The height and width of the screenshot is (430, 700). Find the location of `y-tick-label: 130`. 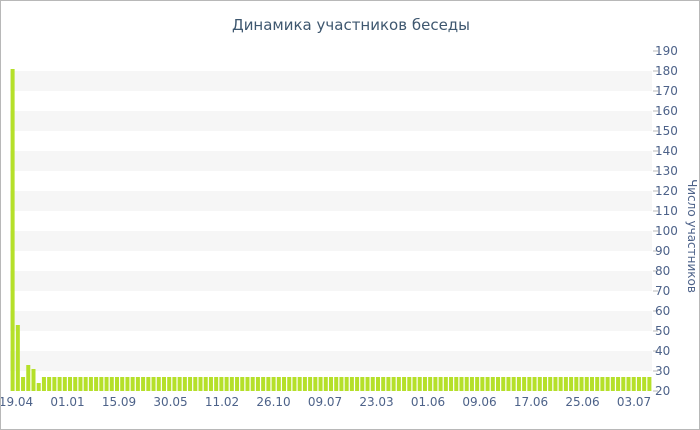

y-tick-label: 130 is located at coordinates (666, 171).